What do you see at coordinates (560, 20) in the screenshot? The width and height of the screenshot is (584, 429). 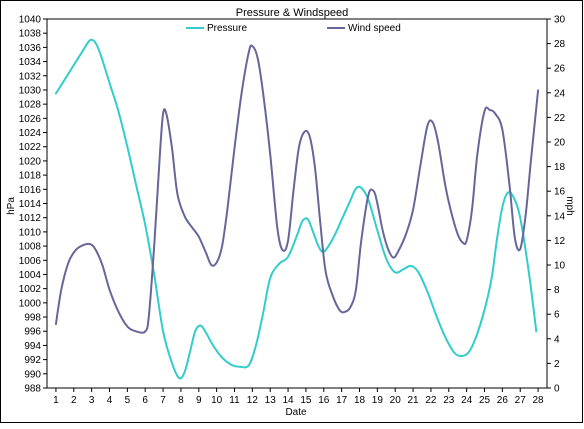 I see `y-right-tick-label: 30` at bounding box center [560, 20].